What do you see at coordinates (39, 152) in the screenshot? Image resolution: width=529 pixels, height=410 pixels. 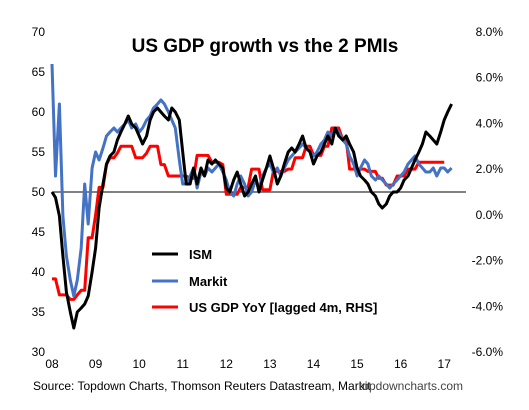 I see `left-y-tick-label: 55` at bounding box center [39, 152].